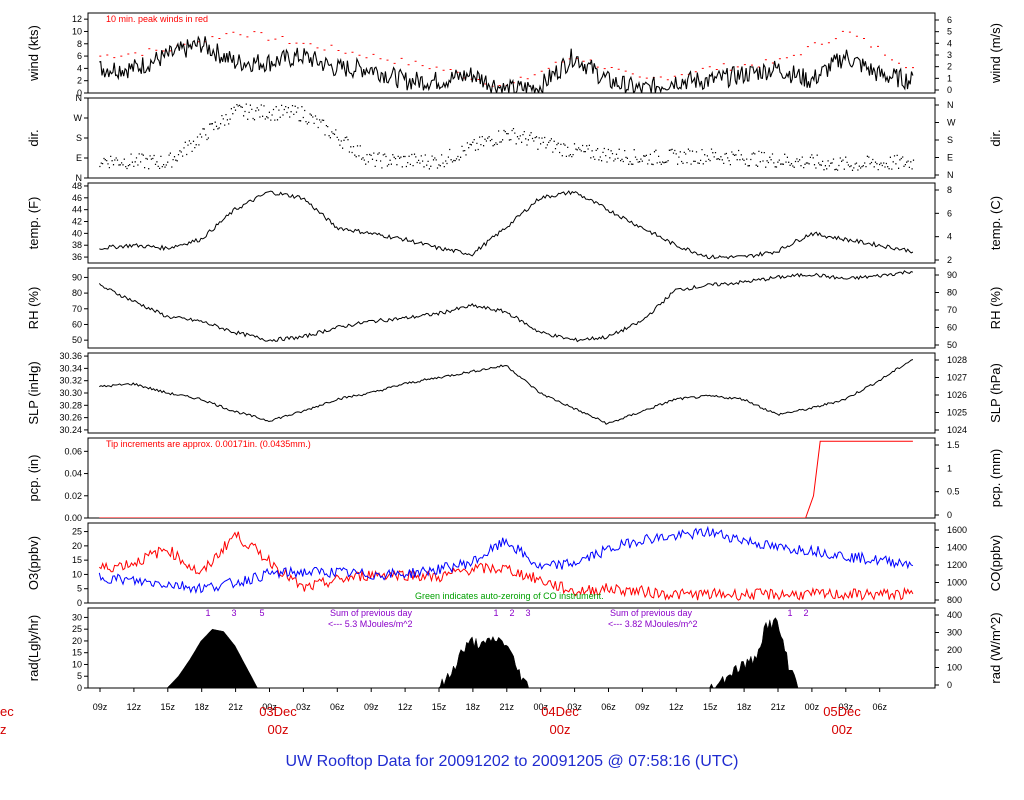 This screenshot has height=800, width=1024. I want to click on ytick-label-right: 200, so click(954, 650).